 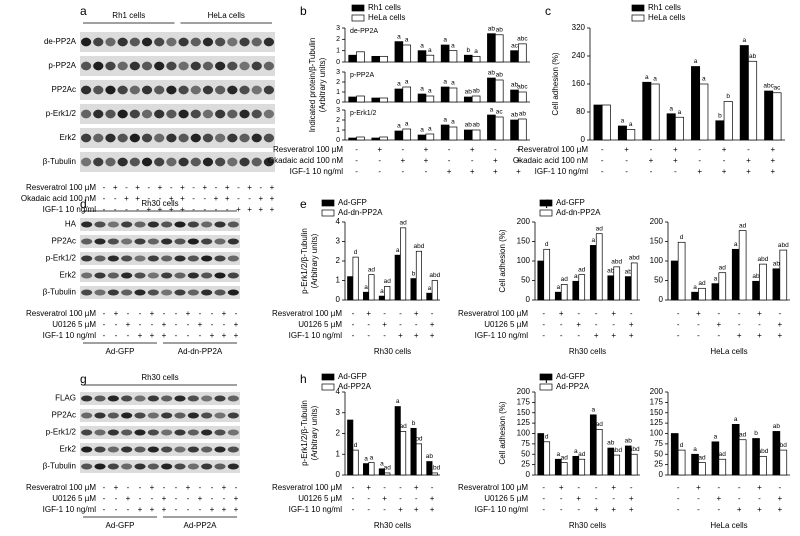 What do you see at coordinates (303, 204) in the screenshot?
I see `panel-label: e` at bounding box center [303, 204].